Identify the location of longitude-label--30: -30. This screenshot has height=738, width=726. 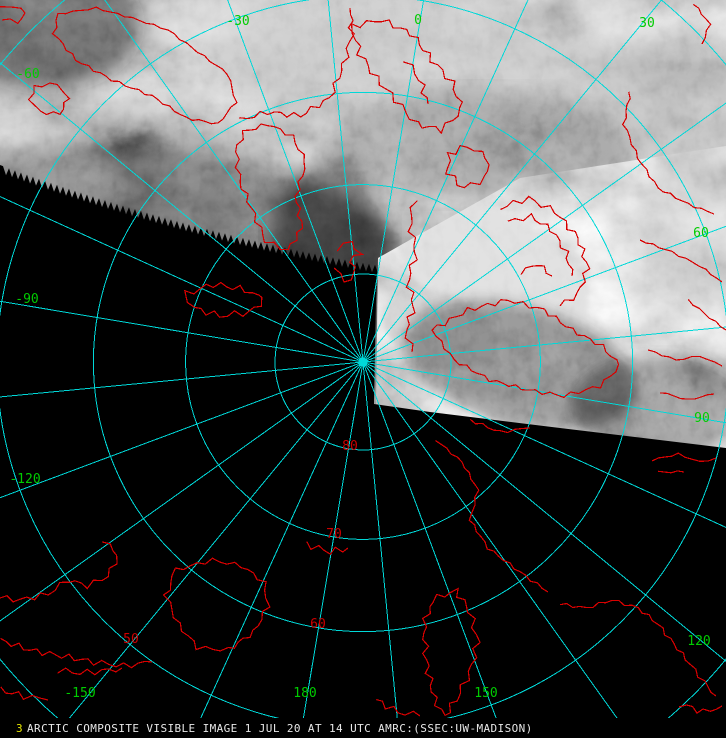
(237, 21).